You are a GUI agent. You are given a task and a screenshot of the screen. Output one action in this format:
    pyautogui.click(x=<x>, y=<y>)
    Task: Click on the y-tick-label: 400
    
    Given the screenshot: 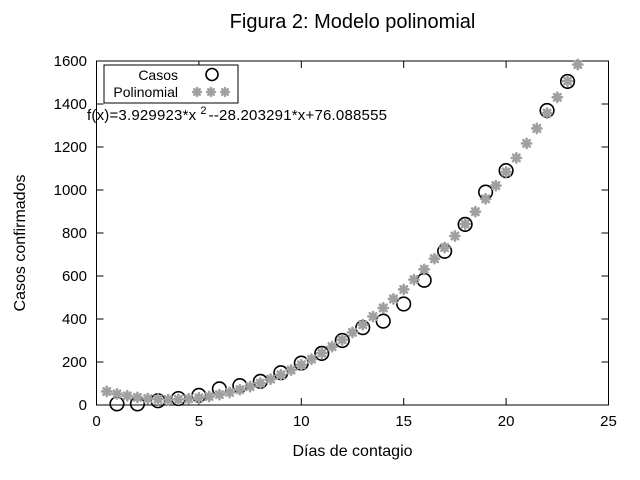 What is the action you would take?
    pyautogui.click(x=74, y=319)
    